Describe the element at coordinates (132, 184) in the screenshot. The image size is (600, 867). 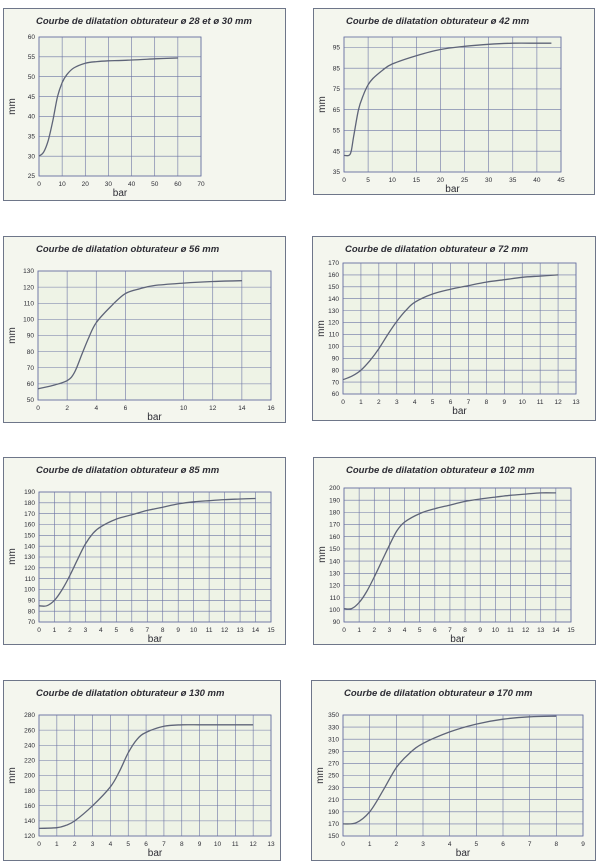
I see `x-tick-label: 40` at that location.